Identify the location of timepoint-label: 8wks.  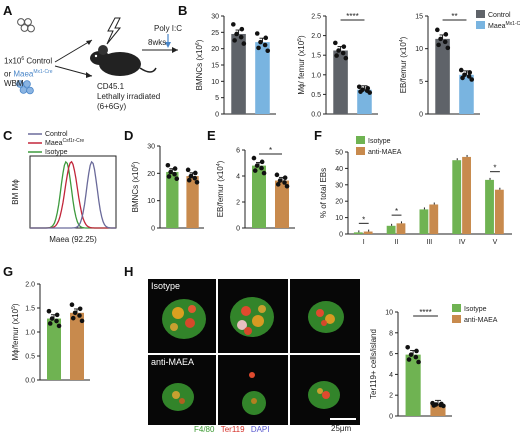
(157, 42).